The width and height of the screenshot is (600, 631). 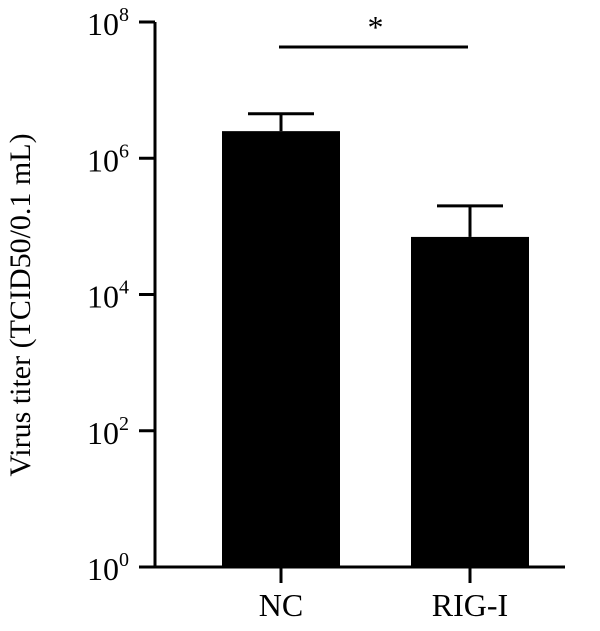 What do you see at coordinates (470, 402) in the screenshot?
I see `bar-rig-i` at bounding box center [470, 402].